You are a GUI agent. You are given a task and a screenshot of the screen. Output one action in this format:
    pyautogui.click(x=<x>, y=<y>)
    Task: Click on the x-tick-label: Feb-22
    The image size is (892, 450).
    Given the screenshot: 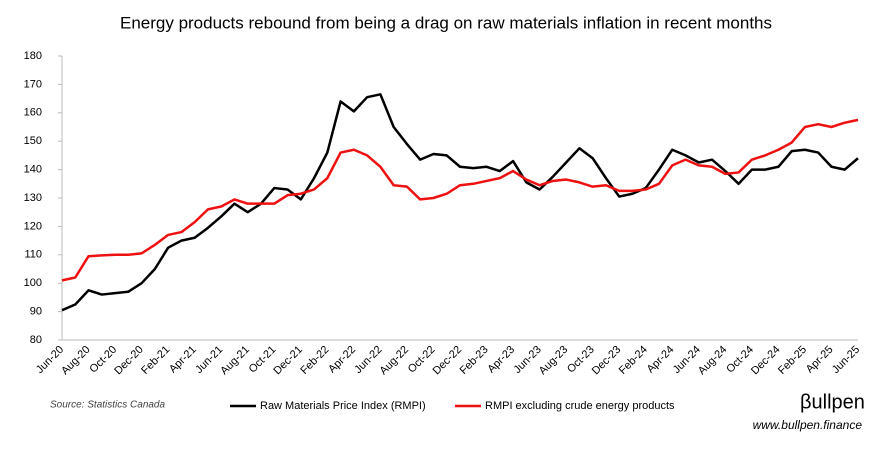 What is the action you would take?
    pyautogui.click(x=314, y=360)
    